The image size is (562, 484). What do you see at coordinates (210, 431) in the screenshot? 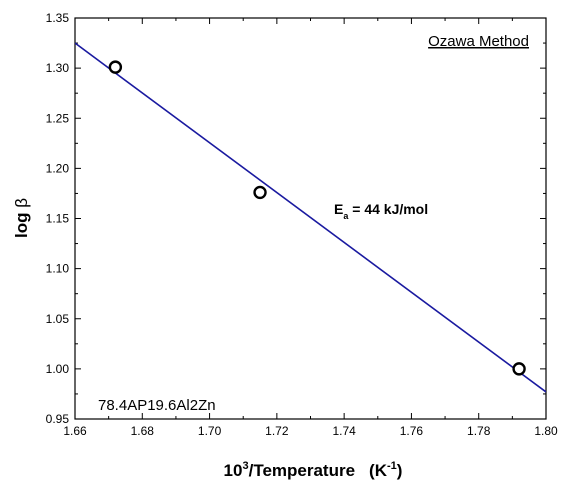
I see `x-tick-label: 1.70` at bounding box center [210, 431].